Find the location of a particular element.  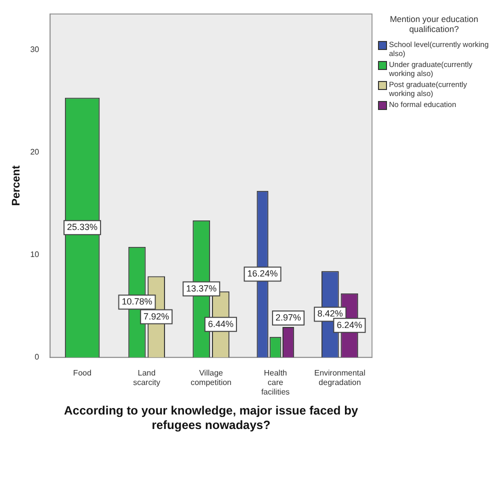

data-label: 6.24% is located at coordinates (349, 325).